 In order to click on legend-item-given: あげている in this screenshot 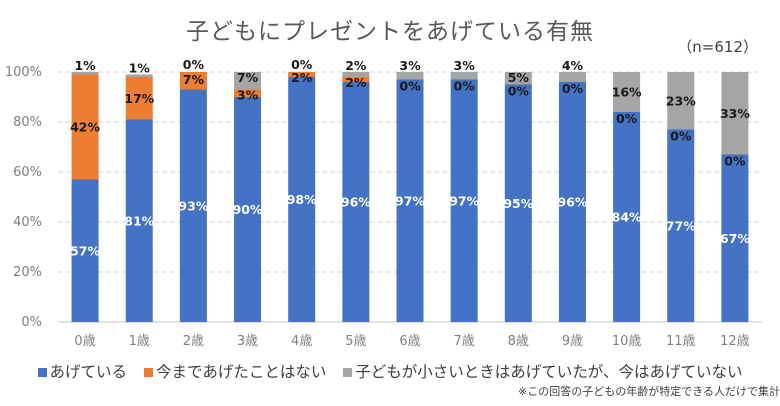, I will do `click(82, 371)`.